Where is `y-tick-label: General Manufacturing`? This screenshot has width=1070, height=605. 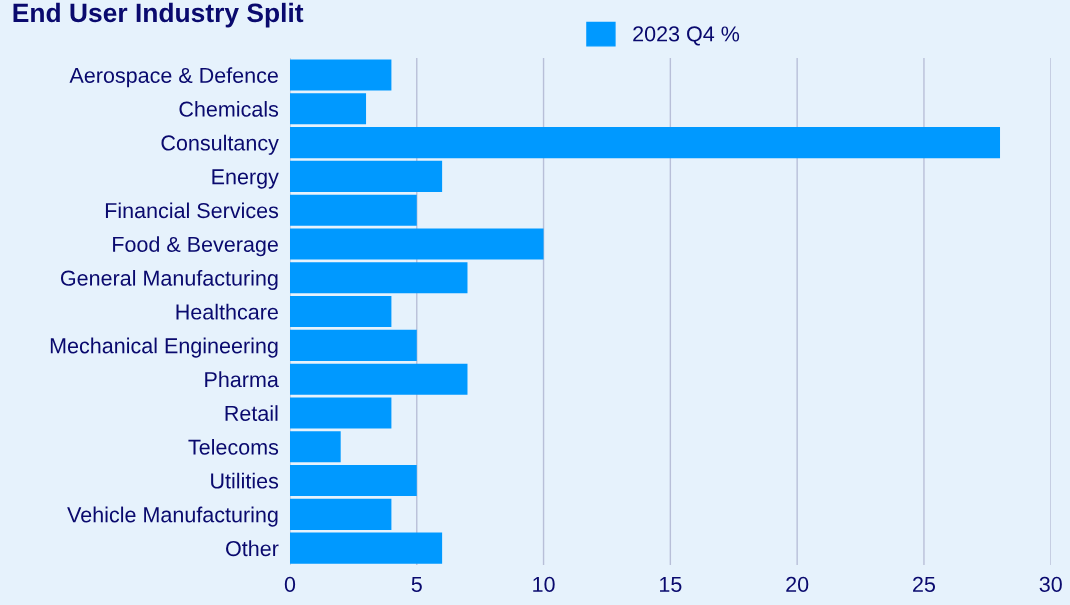
y-tick-label: General Manufacturing is located at coordinates (169, 280).